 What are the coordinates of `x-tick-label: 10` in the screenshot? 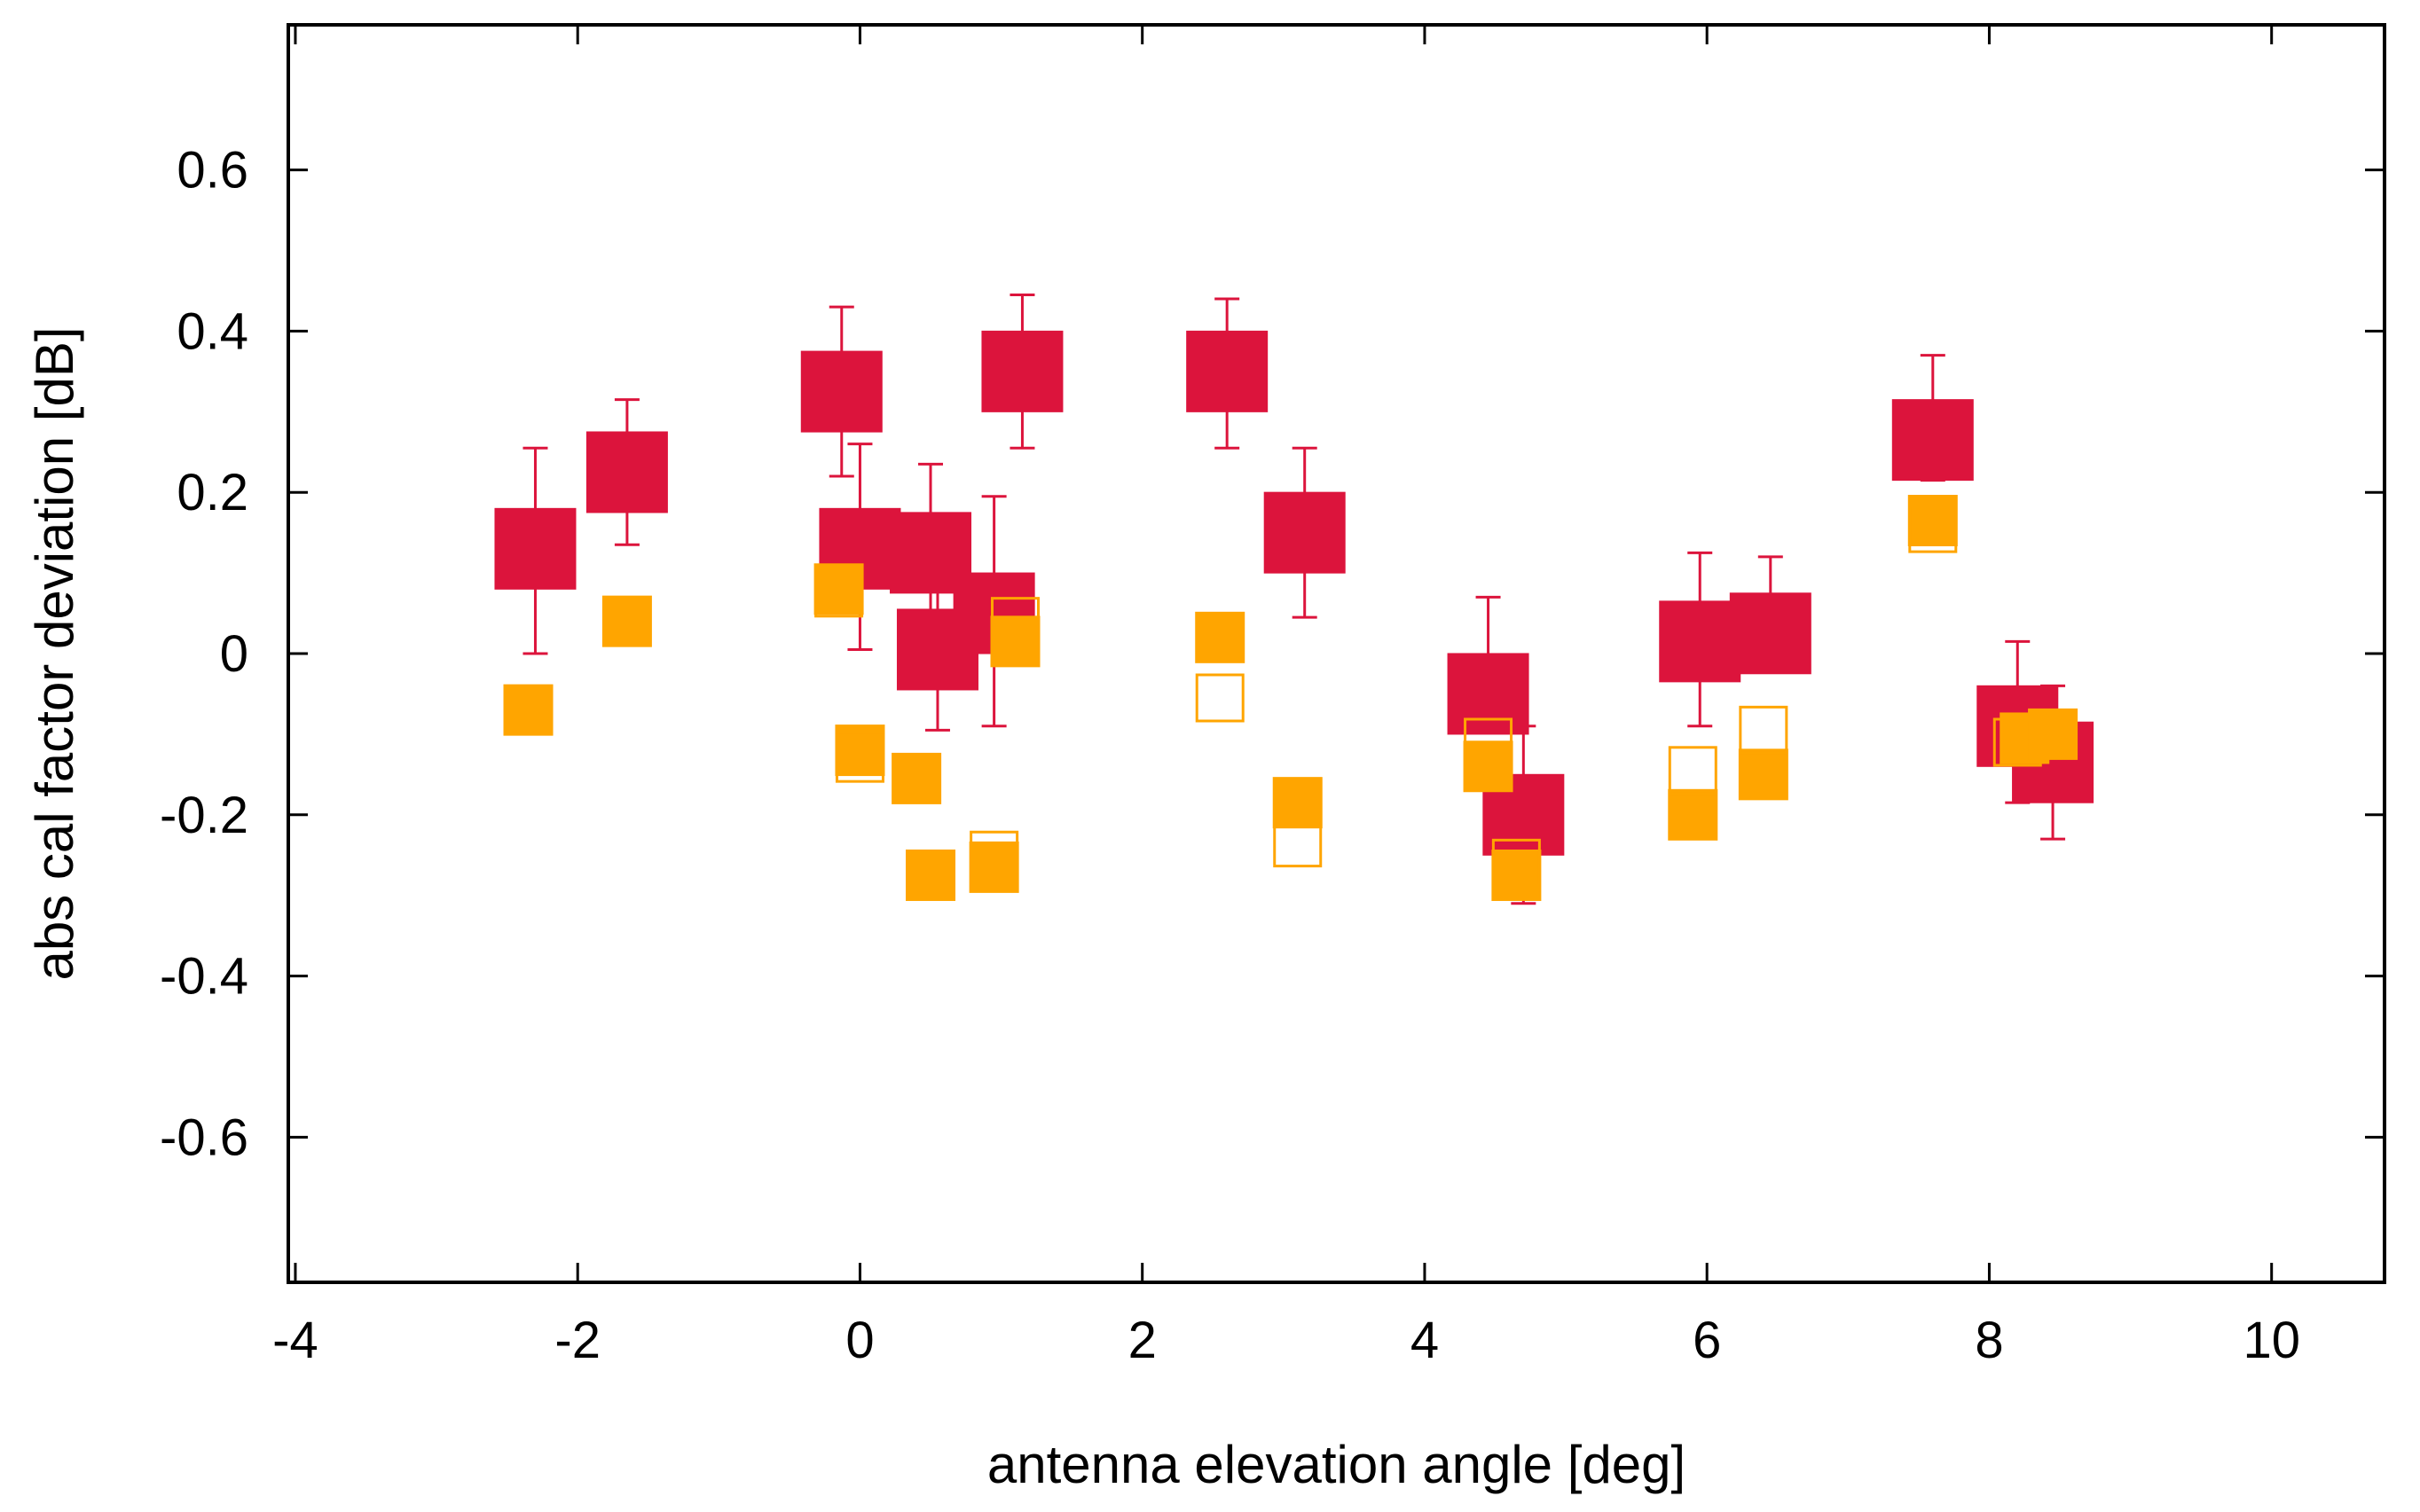 It's located at (2271, 1340).